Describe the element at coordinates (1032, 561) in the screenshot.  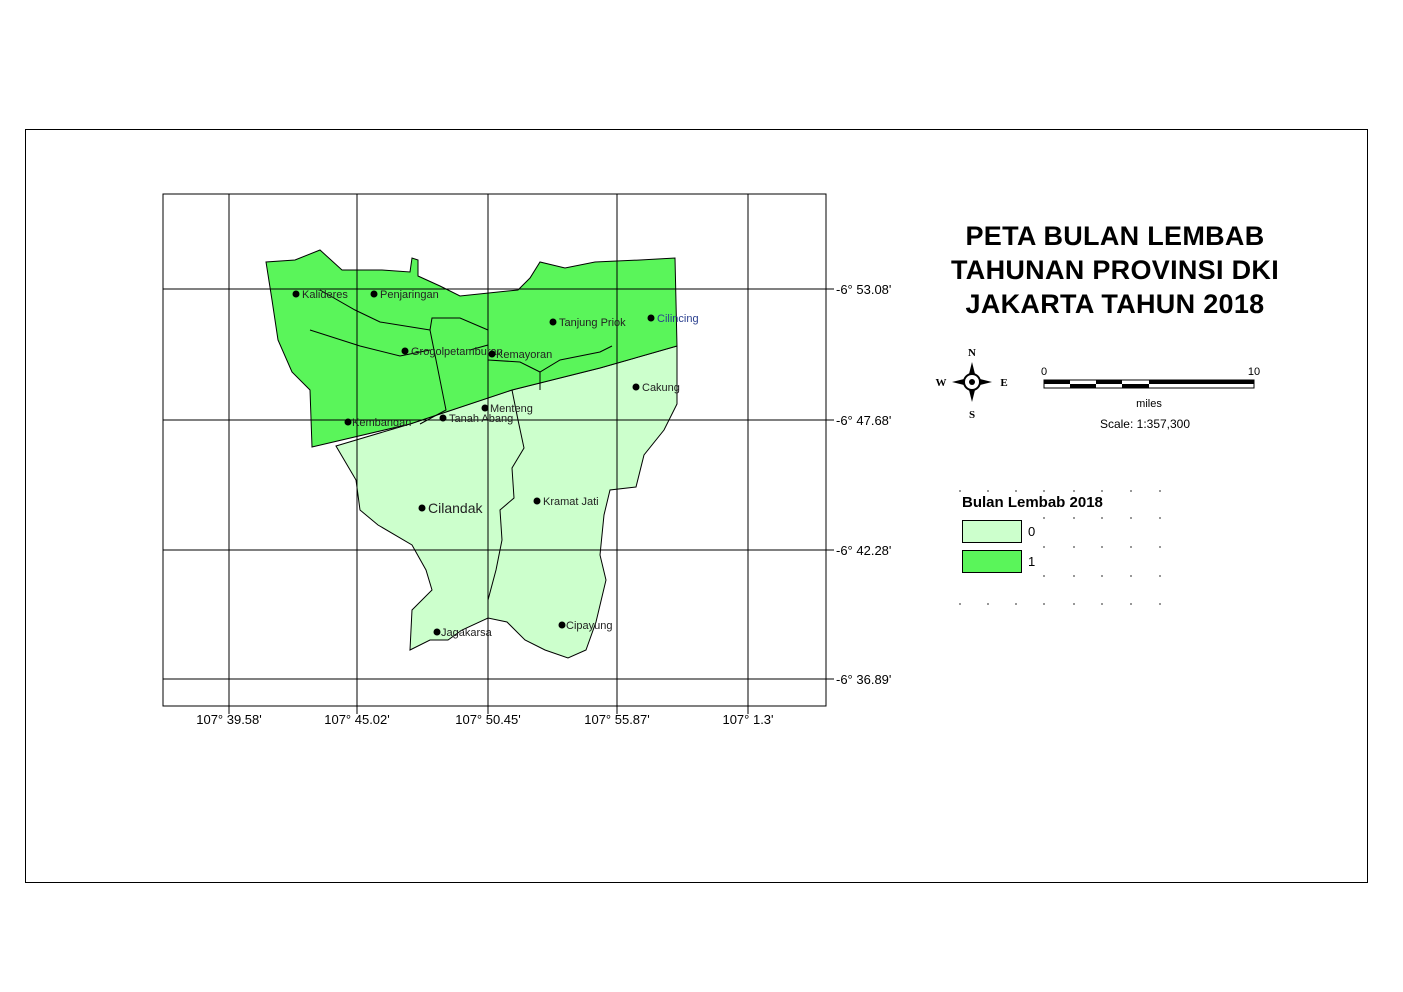
I see `legend-label: 1` at that location.